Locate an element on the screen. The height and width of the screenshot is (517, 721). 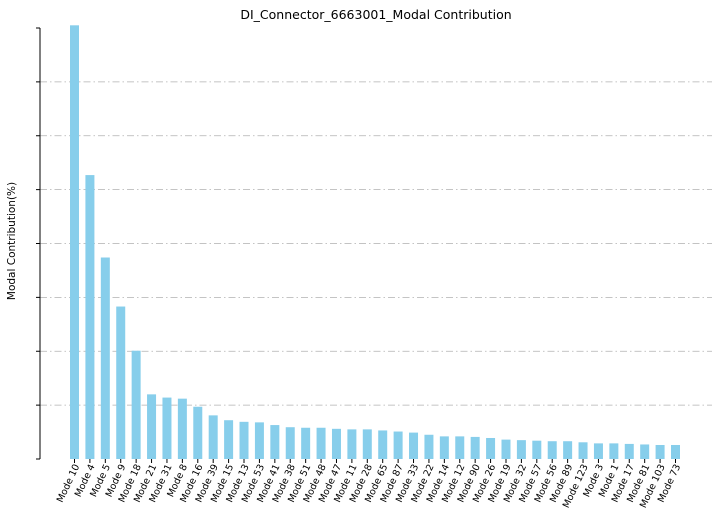
chart-title: DI_Connector_6663001_Modal Contribution is located at coordinates (375, 14).